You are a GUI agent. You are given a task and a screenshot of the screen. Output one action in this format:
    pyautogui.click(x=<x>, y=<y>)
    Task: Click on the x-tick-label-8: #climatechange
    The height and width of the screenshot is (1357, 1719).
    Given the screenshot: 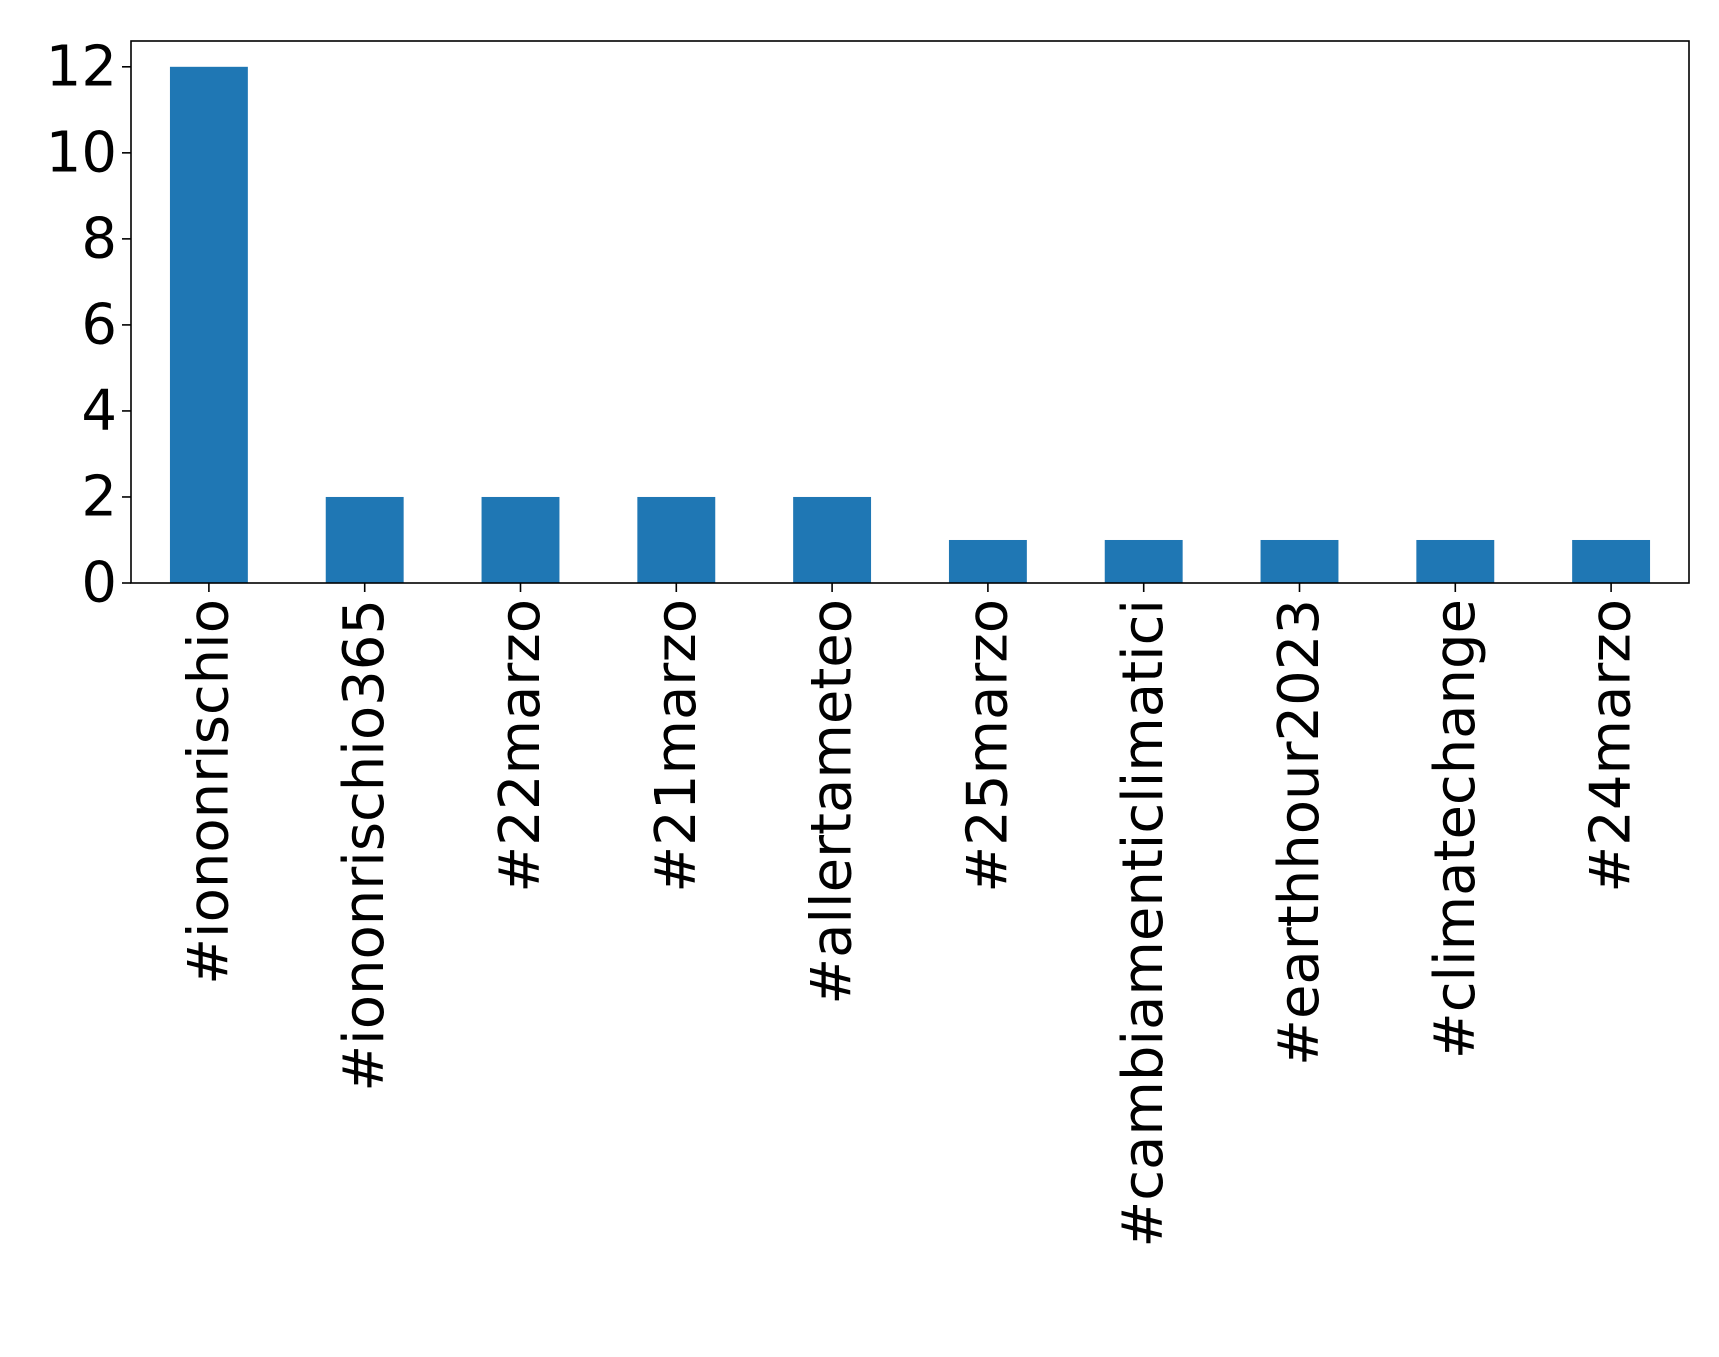 What is the action you would take?
    pyautogui.click(x=1455, y=829)
    